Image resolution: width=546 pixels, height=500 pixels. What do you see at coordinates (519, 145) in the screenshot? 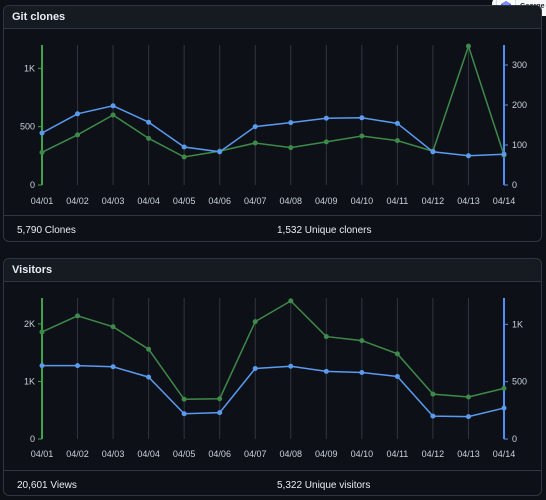
I see `right-tick-label: 100` at bounding box center [519, 145].